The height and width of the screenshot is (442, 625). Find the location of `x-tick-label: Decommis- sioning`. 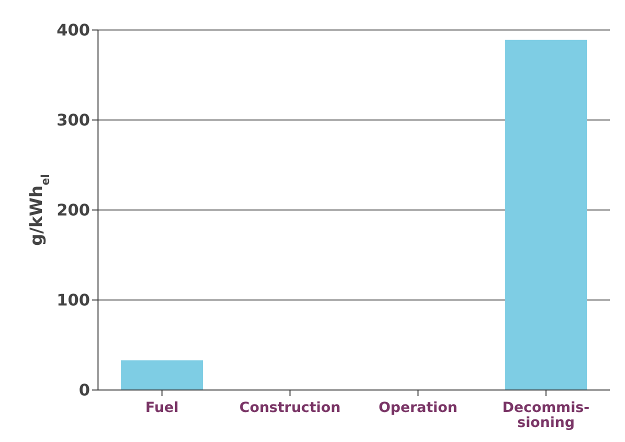

x-tick-label: Decommis- sioning is located at coordinates (546, 415).